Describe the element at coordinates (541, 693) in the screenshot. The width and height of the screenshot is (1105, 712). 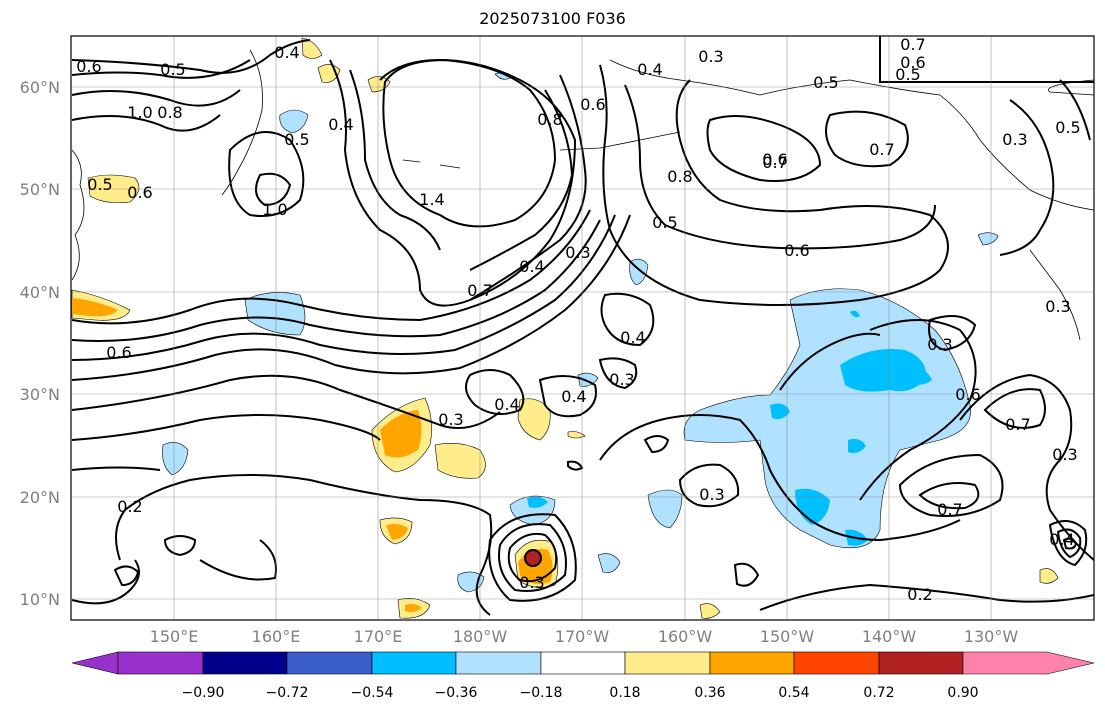
I see `colorbar-tick-label: −0.18` at that location.